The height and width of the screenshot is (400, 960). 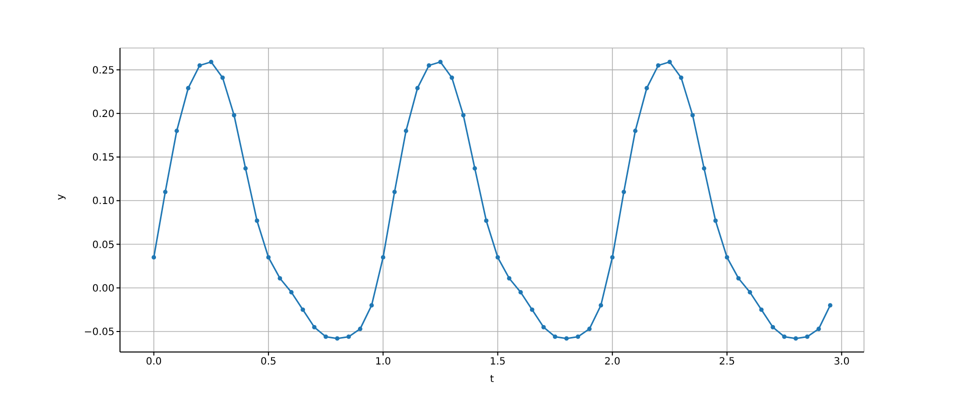 What do you see at coordinates (61, 197) in the screenshot?
I see `y-axis-title: y` at bounding box center [61, 197].